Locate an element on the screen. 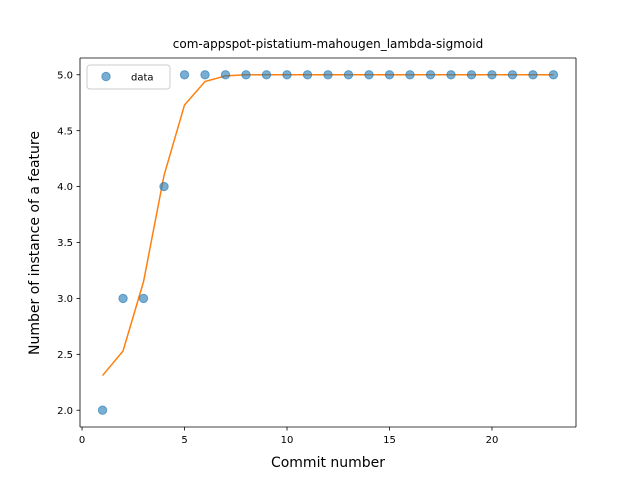 This screenshot has width=640, height=480. x-tick-label: 10 is located at coordinates (287, 440).